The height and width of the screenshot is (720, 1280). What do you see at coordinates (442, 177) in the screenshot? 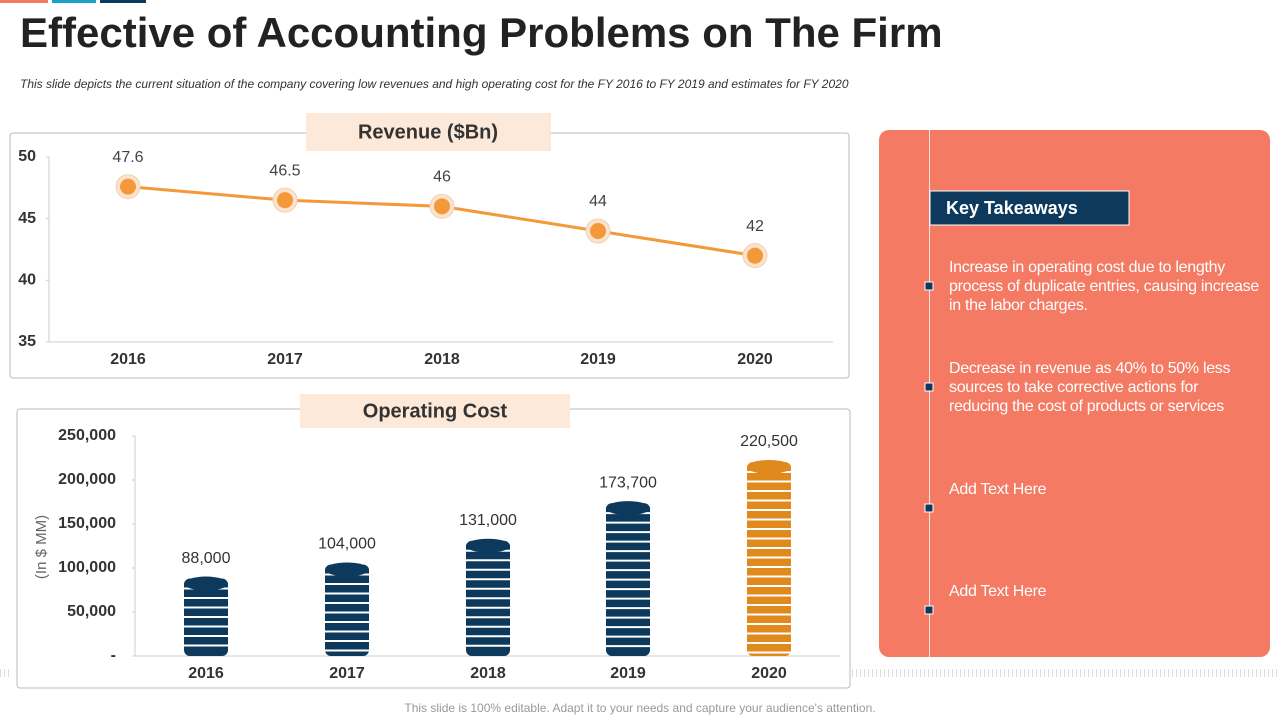
I see `value-label: 46` at bounding box center [442, 177].